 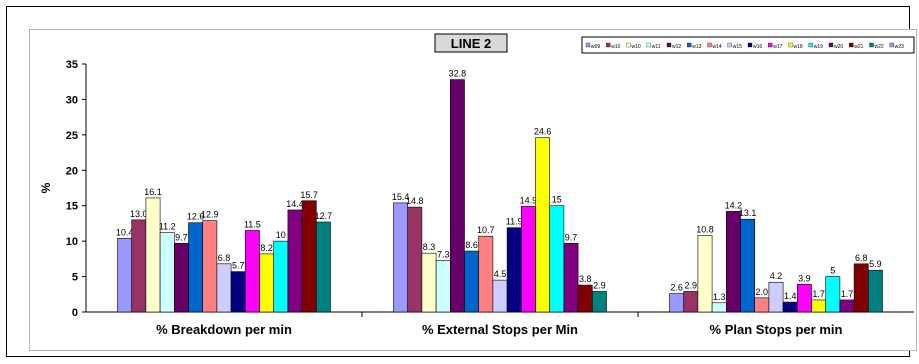 What do you see at coordinates (471, 245) in the screenshot?
I see `bar-value-label: 8.6` at bounding box center [471, 245].